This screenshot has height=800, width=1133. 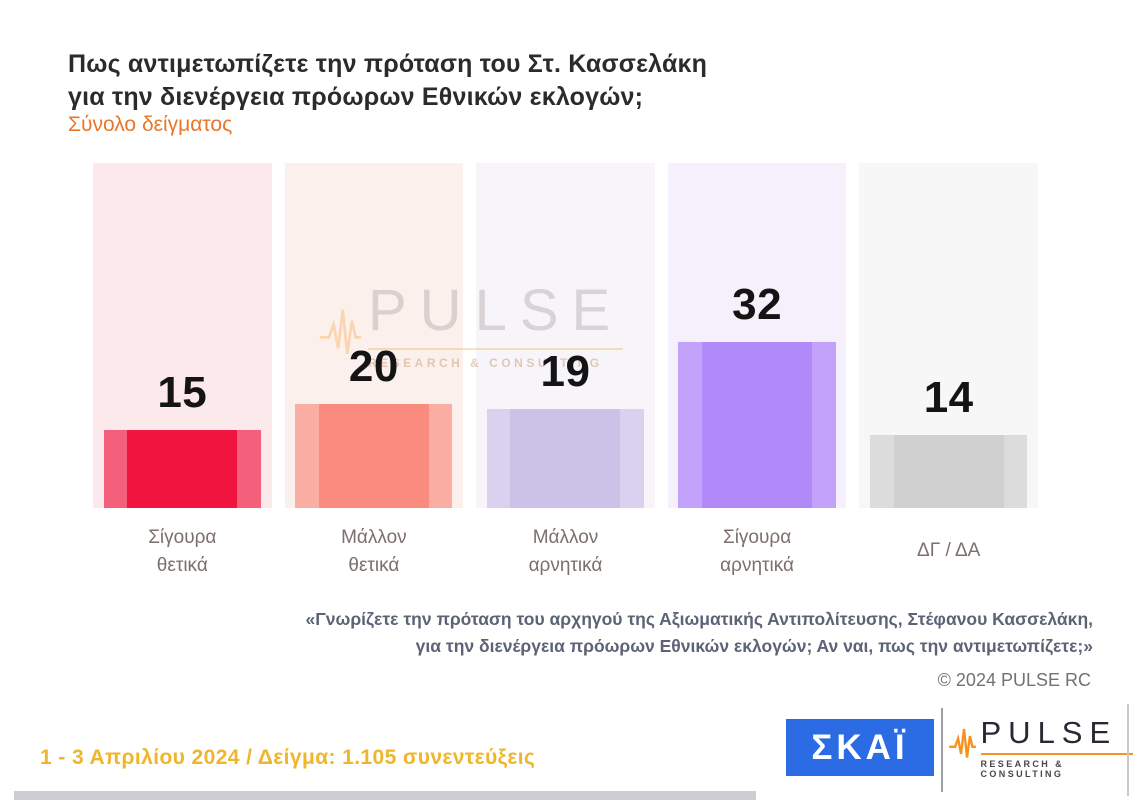 What do you see at coordinates (496, 310) in the screenshot?
I see `watermark-brand: PULSE` at bounding box center [496, 310].